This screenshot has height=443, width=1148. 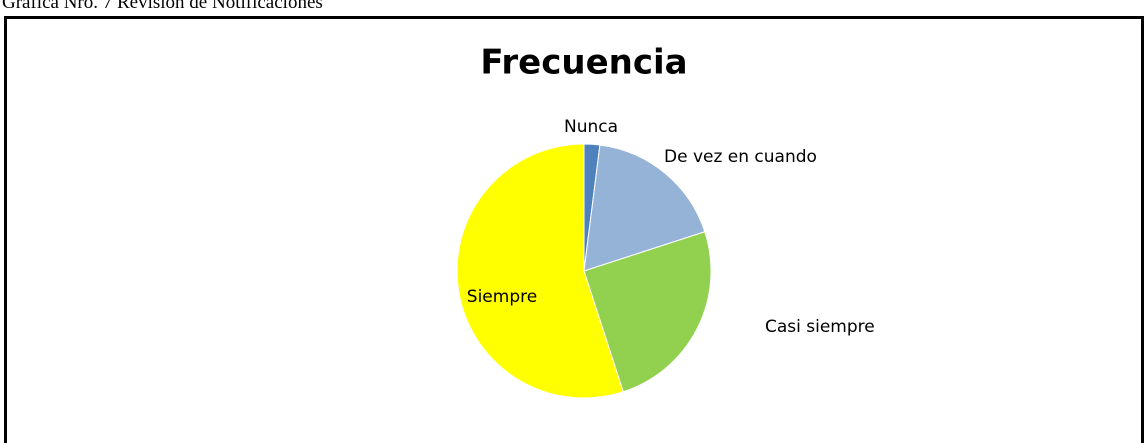 I want to click on slice-label: De vez en cuando, so click(x=740, y=157).